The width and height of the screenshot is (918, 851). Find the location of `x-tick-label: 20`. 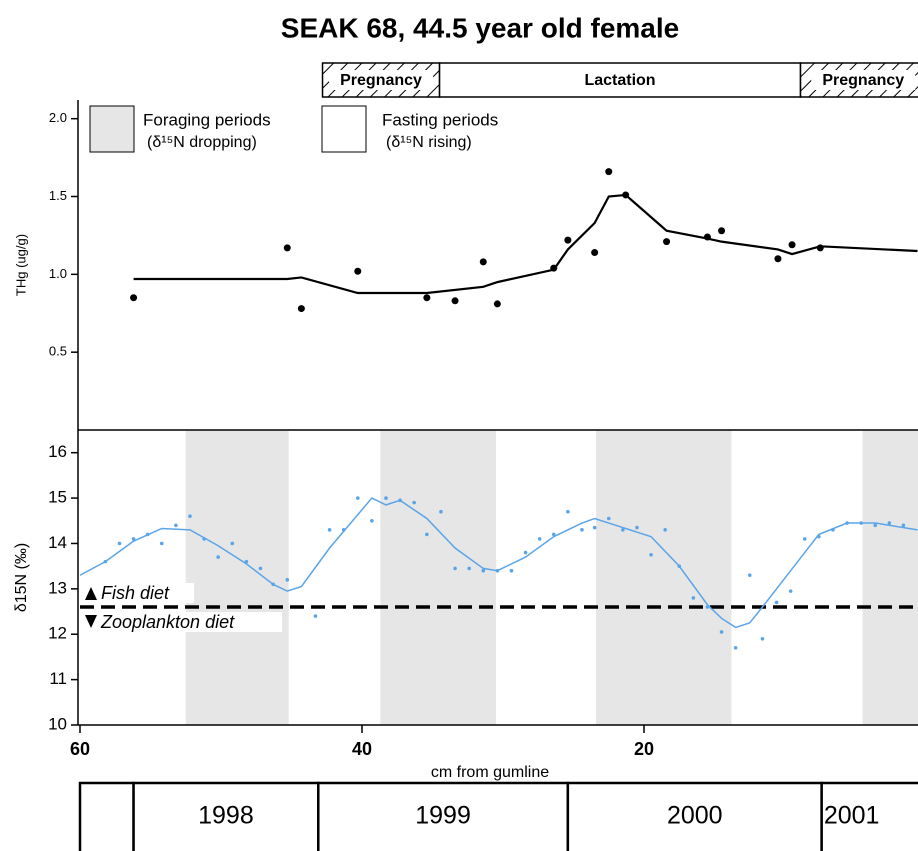

x-tick-label: 20 is located at coordinates (644, 749).